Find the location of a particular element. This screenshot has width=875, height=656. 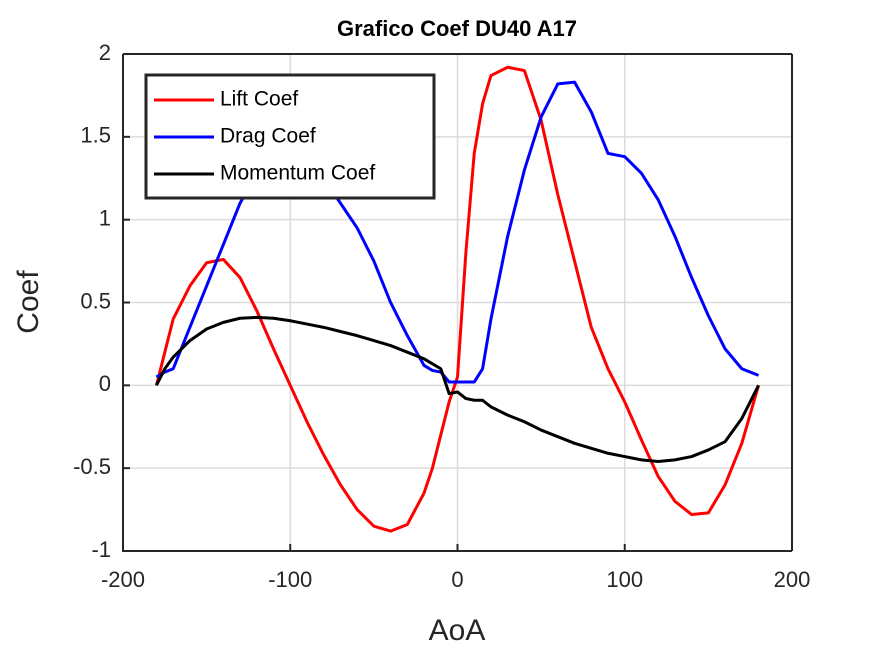

y-tick-label: 2 is located at coordinates (105, 52).